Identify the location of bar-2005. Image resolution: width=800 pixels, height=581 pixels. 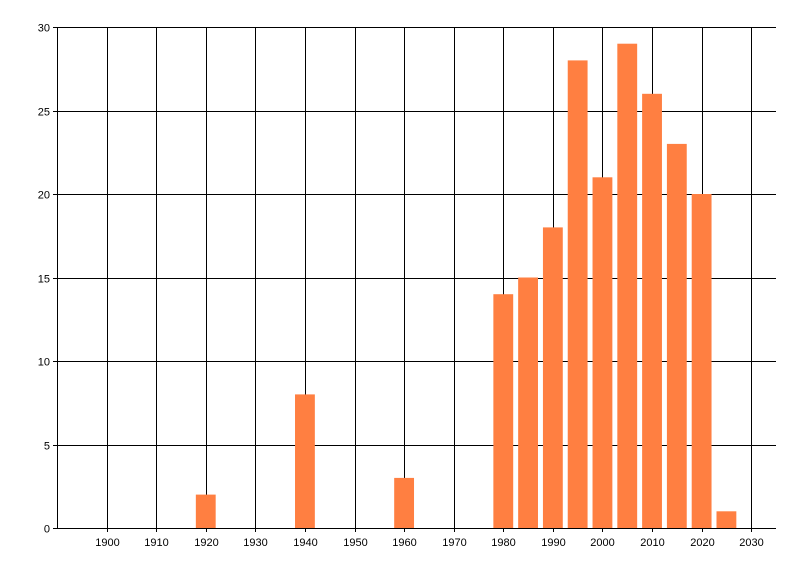
(627, 285).